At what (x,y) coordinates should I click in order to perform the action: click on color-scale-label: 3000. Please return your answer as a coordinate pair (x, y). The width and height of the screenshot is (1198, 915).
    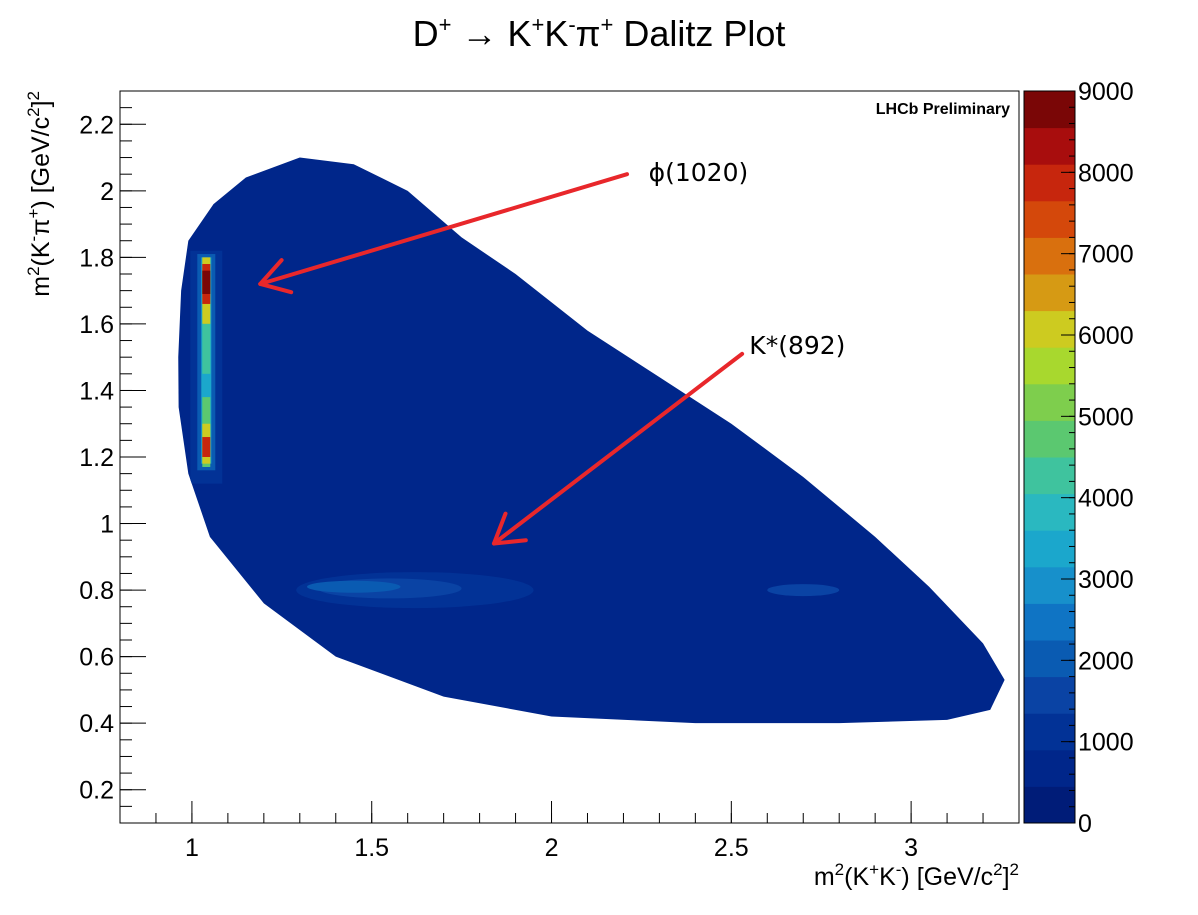
    Looking at the image, I should click on (1106, 580).